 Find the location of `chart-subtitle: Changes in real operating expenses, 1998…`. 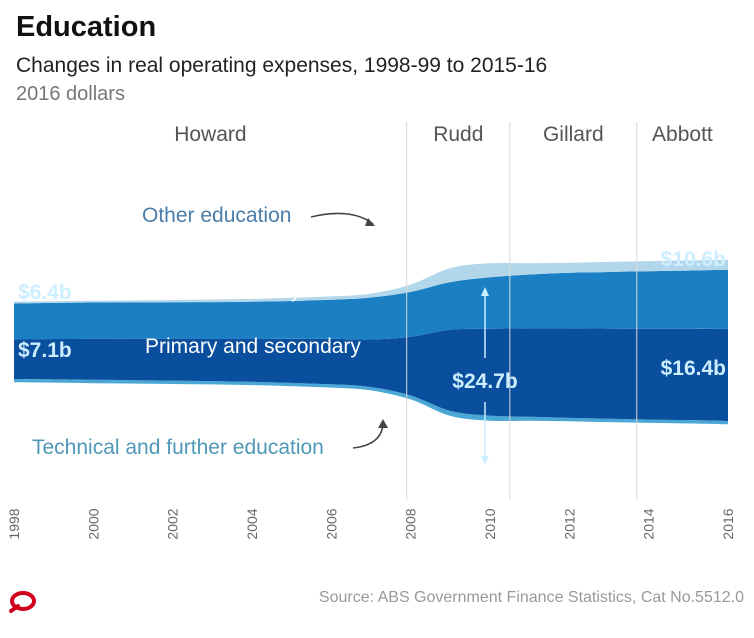

chart-subtitle: Changes in real operating expenses, 1998… is located at coordinates (281, 65).